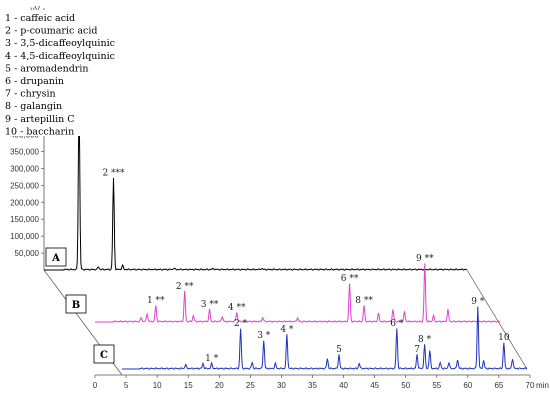  Describe the element at coordinates (397, 324) in the screenshot. I see `peak-label: 6 *` at that location.